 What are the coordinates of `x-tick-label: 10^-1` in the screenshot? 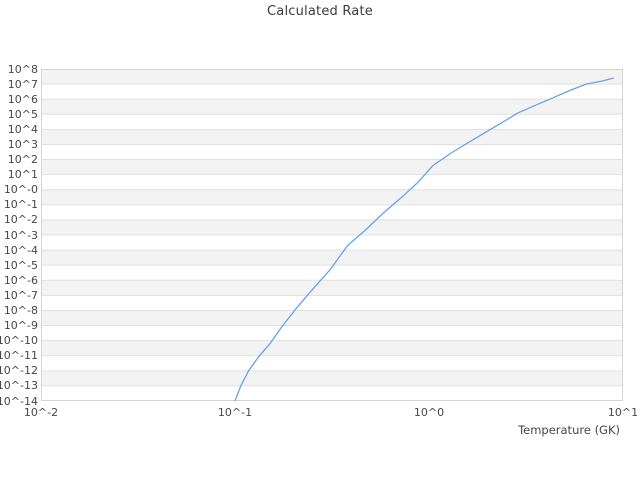 It's located at (235, 412).